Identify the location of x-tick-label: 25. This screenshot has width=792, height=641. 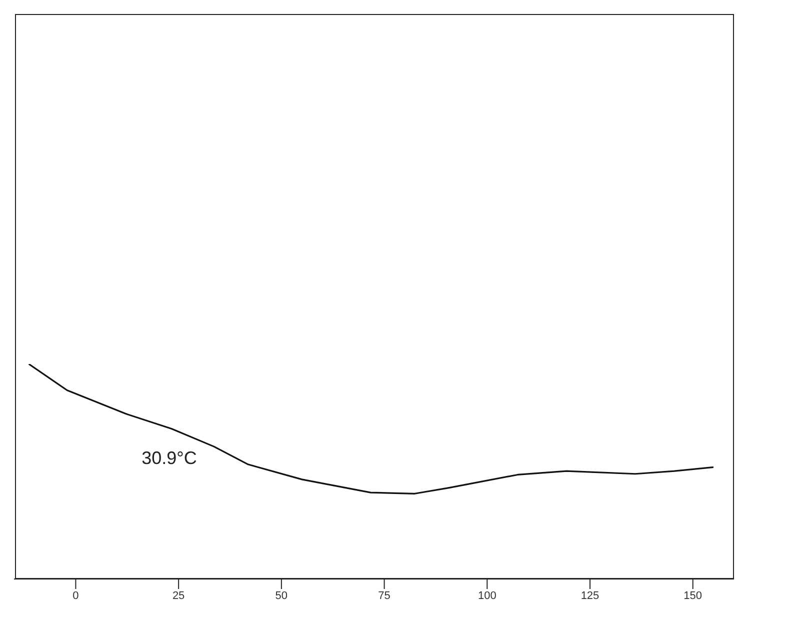
(178, 596).